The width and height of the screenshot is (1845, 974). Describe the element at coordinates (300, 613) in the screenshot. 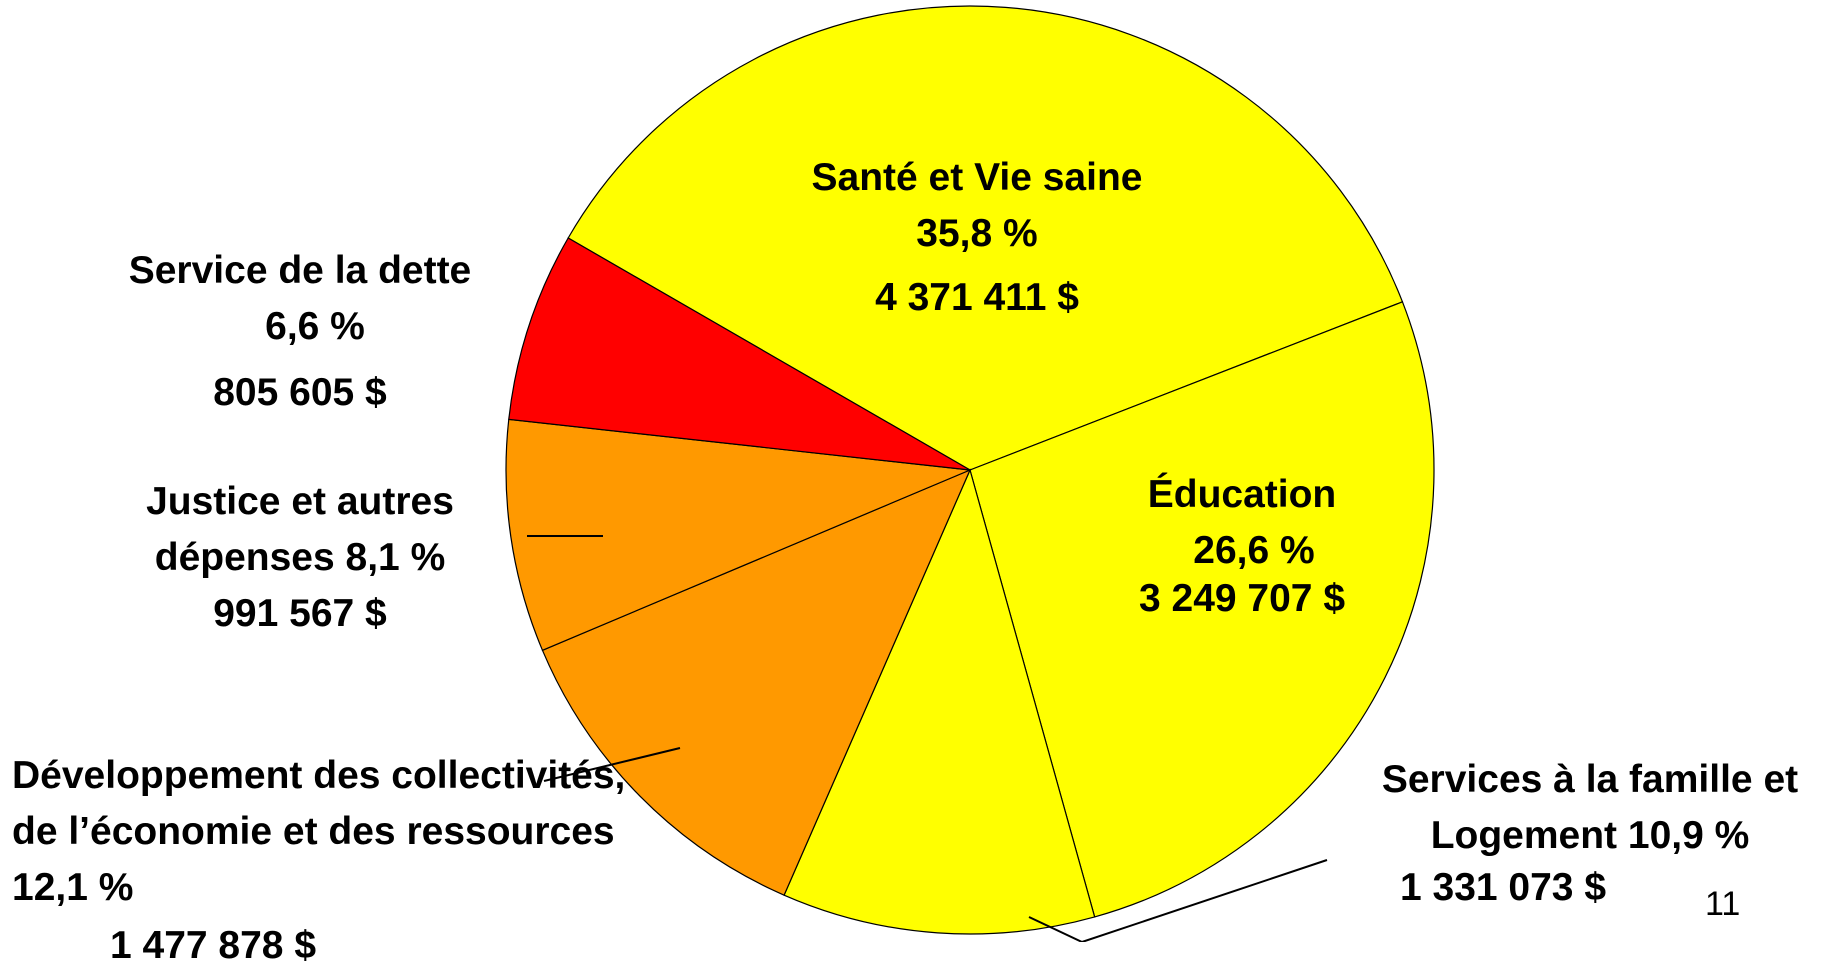

I see `amount-label: 991 567 $` at that location.